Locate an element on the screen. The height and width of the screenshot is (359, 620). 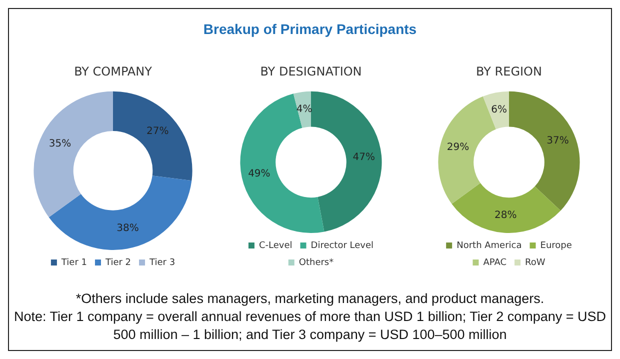
data-label: 28% is located at coordinates (505, 215).